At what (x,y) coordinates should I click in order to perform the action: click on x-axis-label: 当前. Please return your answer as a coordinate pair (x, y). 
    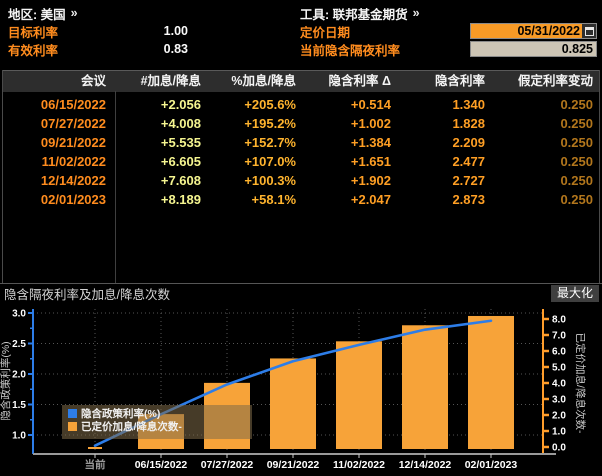
    Looking at the image, I should click on (95, 464).